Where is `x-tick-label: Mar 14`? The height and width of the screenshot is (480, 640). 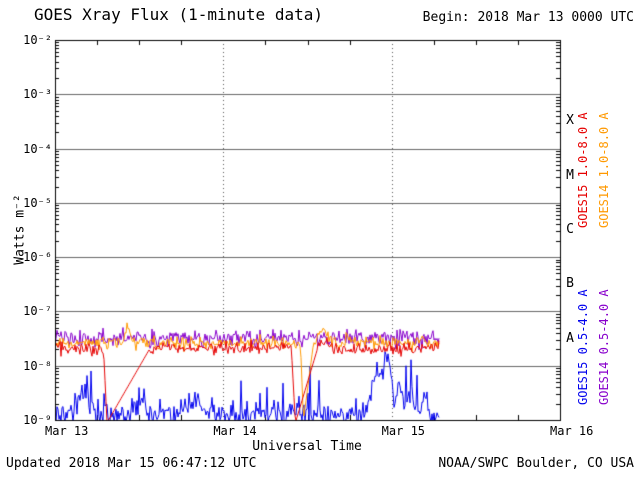
x-tick-label: Mar 14 is located at coordinates (235, 431).